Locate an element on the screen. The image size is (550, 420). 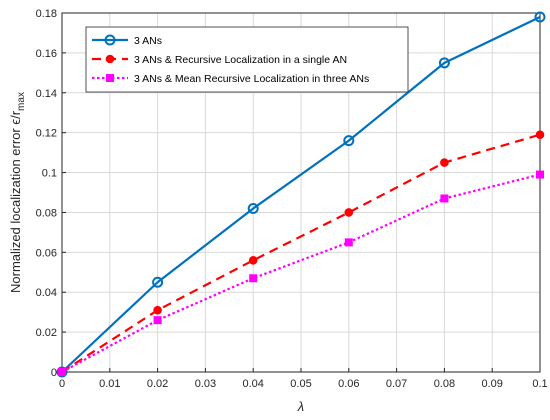
x-tick-label: 0 is located at coordinates (62, 384).